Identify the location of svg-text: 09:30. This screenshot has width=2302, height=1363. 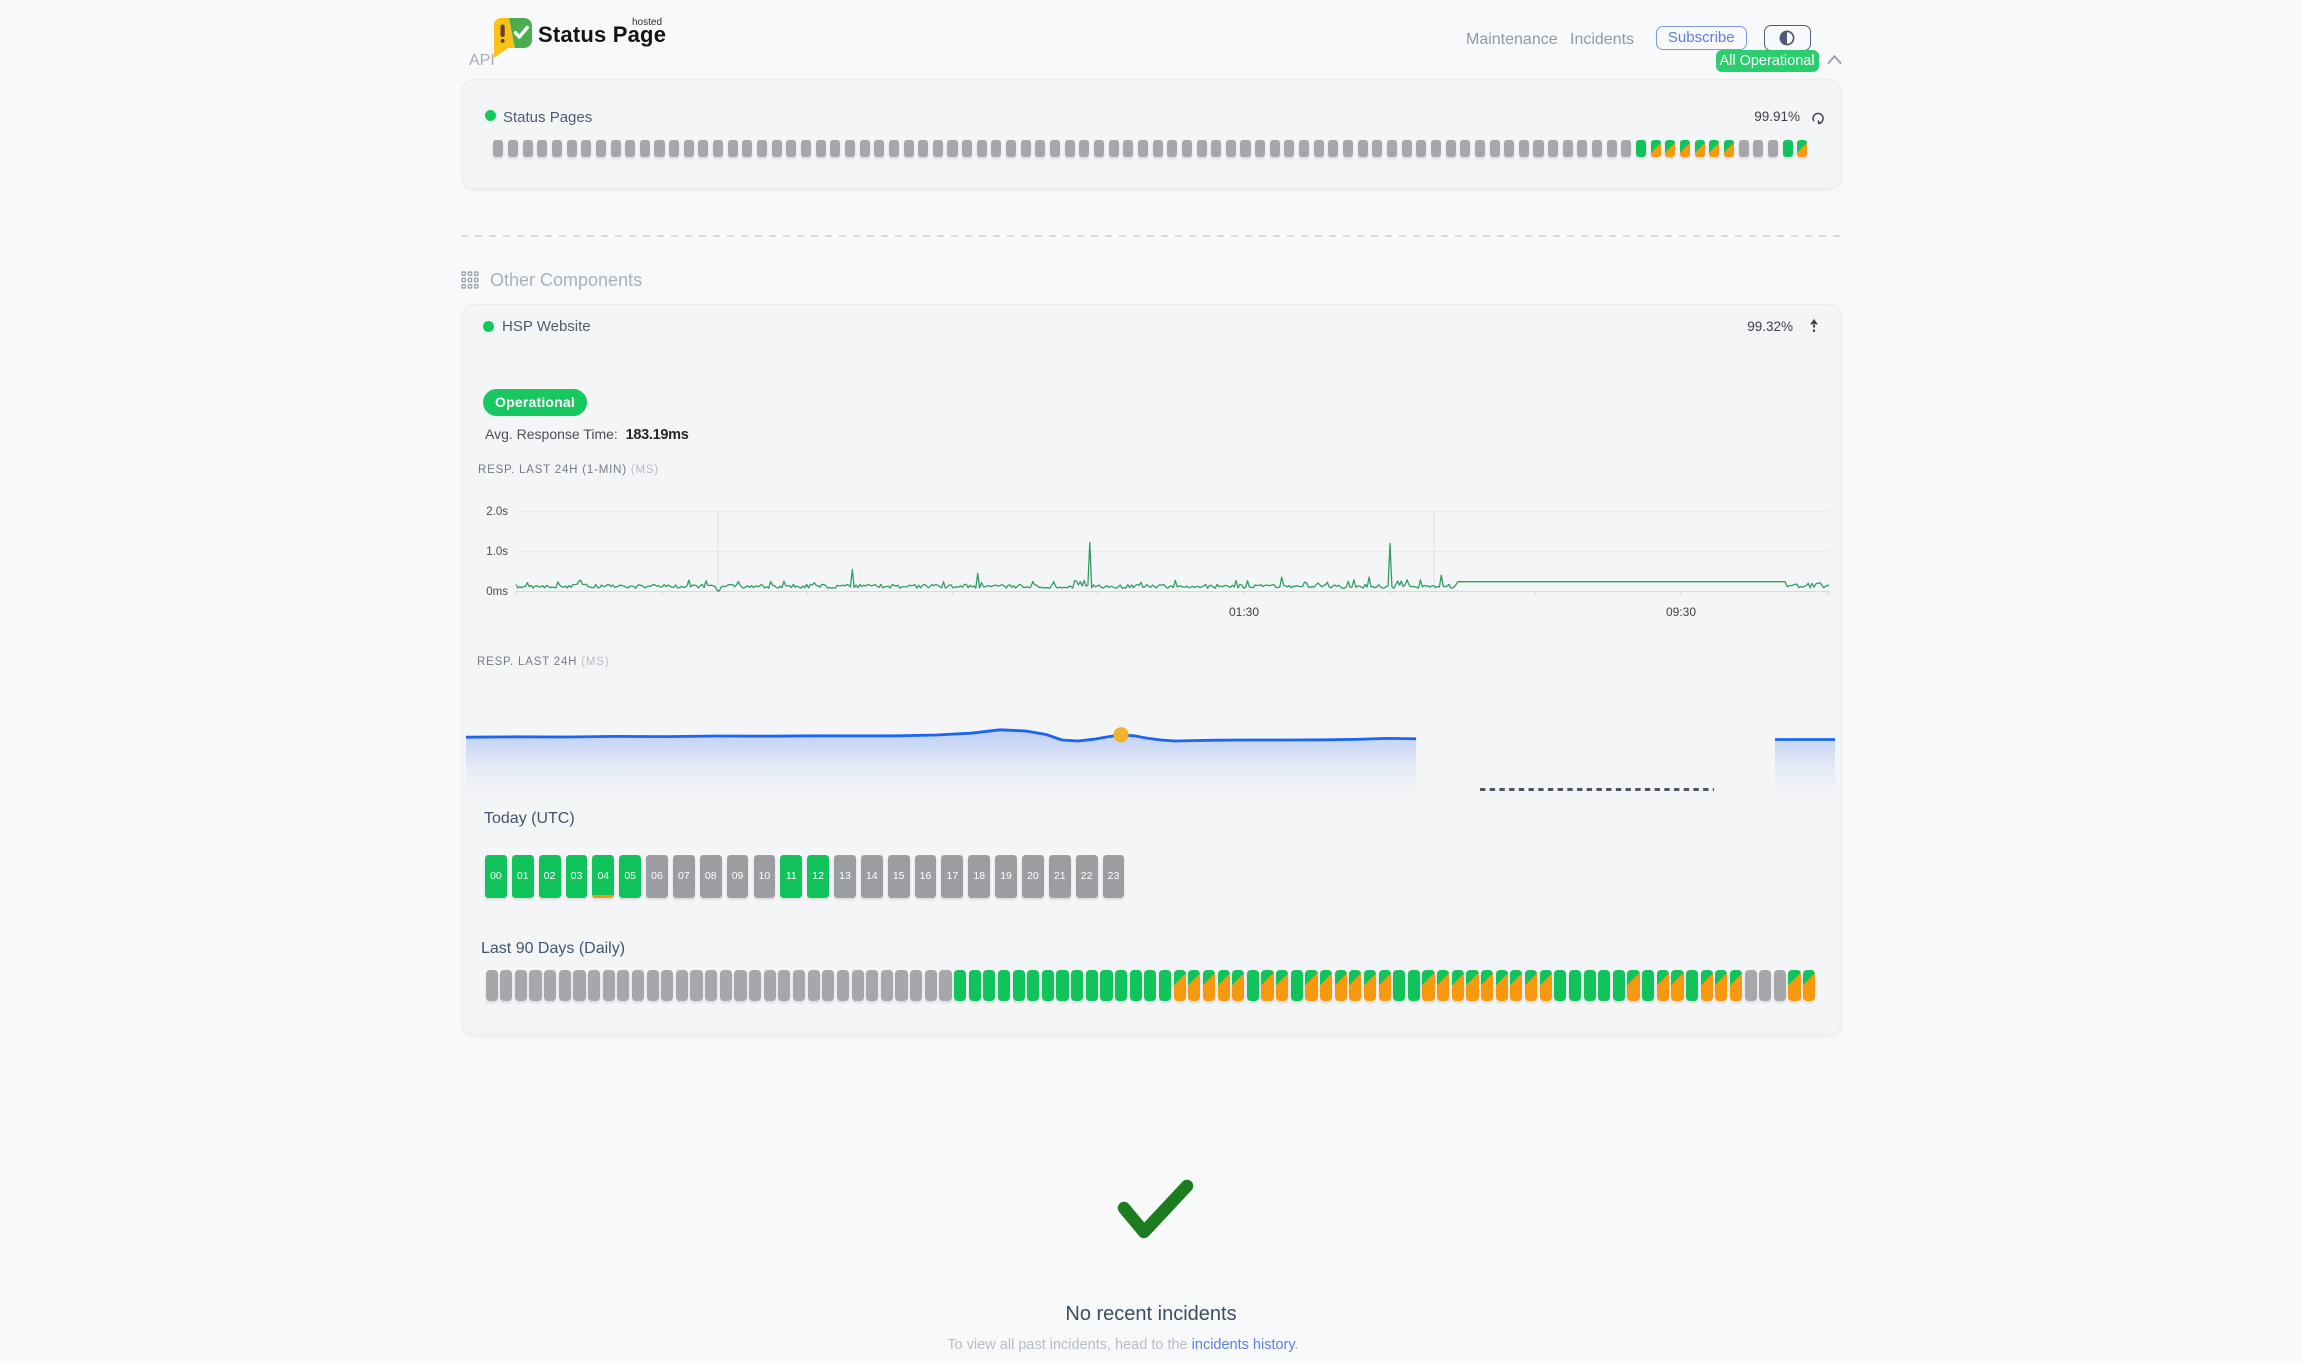
(1681, 612).